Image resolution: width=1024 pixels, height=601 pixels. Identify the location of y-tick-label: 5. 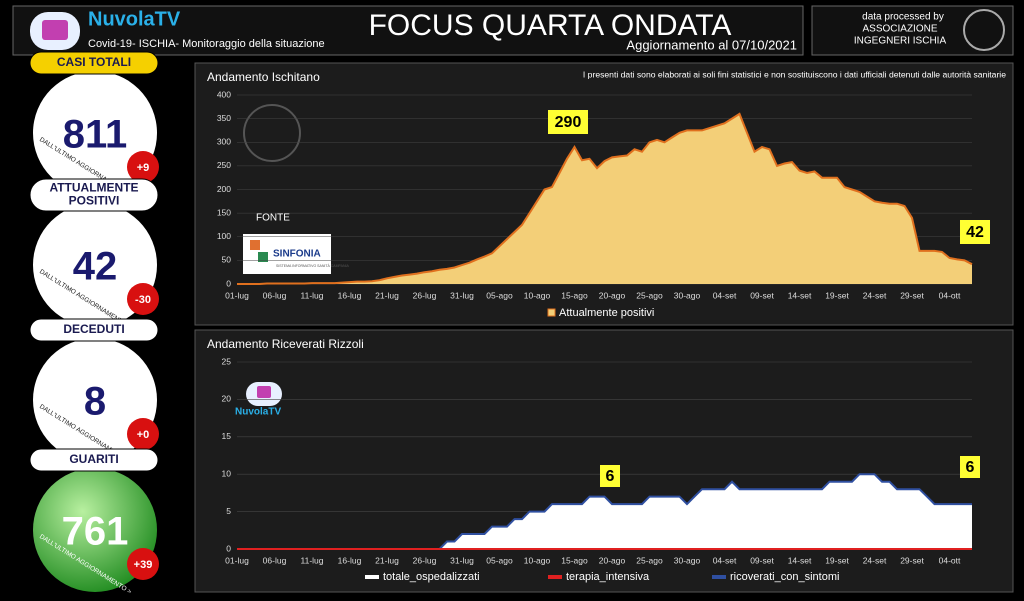
(228, 511).